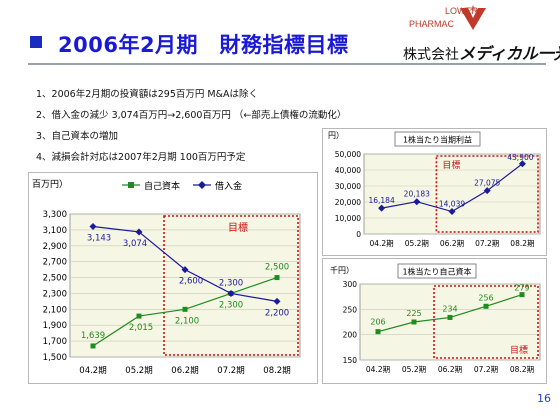 This screenshot has height=420, width=560. Describe the element at coordinates (131, 185) in the screenshot. I see `legend-marker-equity` at that location.